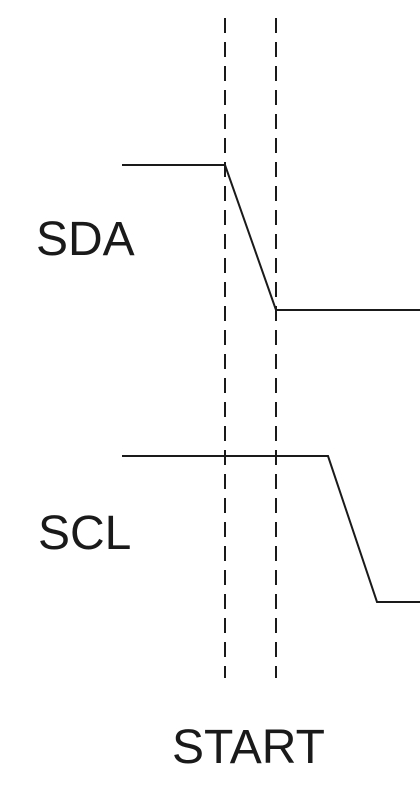  Describe the element at coordinates (85, 239) in the screenshot. I see `sda-signal-label: SDA` at that location.